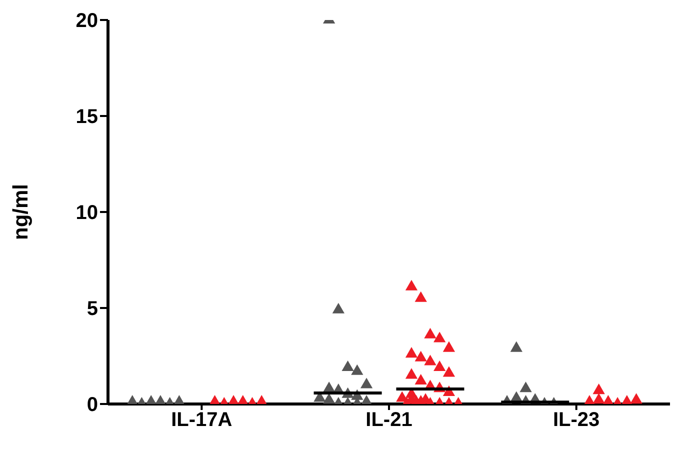 The height and width of the screenshot is (464, 685). Describe the element at coordinates (87, 117) in the screenshot. I see `y-tick-label: 15` at that location.